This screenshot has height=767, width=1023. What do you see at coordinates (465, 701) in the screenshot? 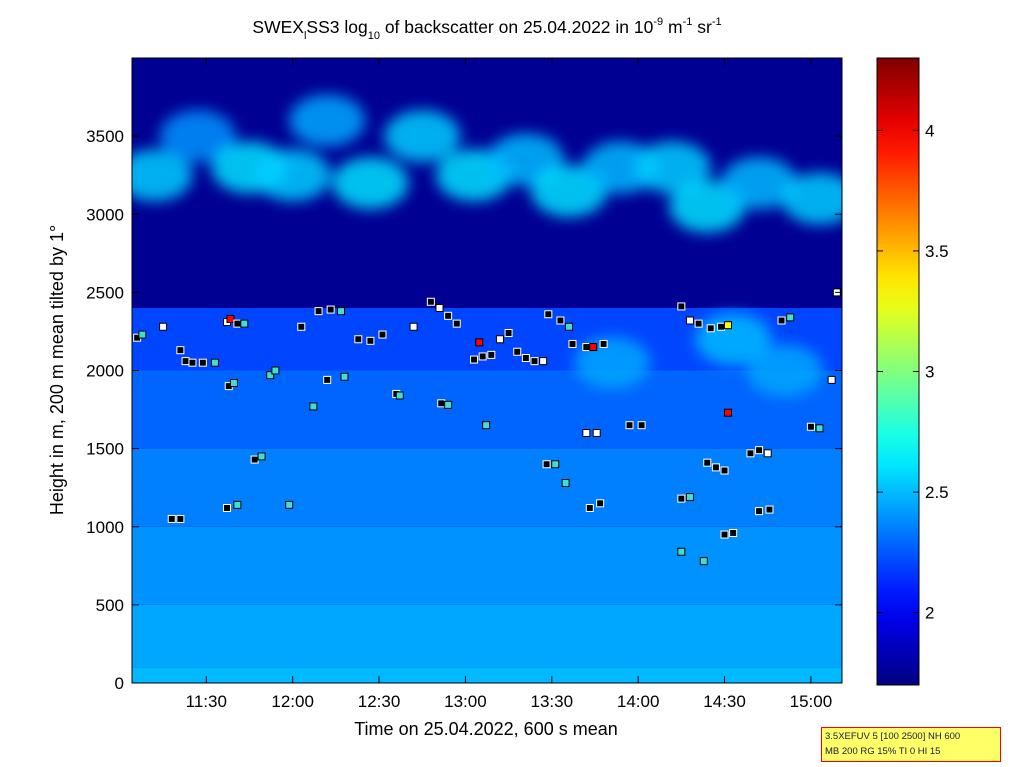
I see `x-tick-label: 13:00` at bounding box center [465, 701].